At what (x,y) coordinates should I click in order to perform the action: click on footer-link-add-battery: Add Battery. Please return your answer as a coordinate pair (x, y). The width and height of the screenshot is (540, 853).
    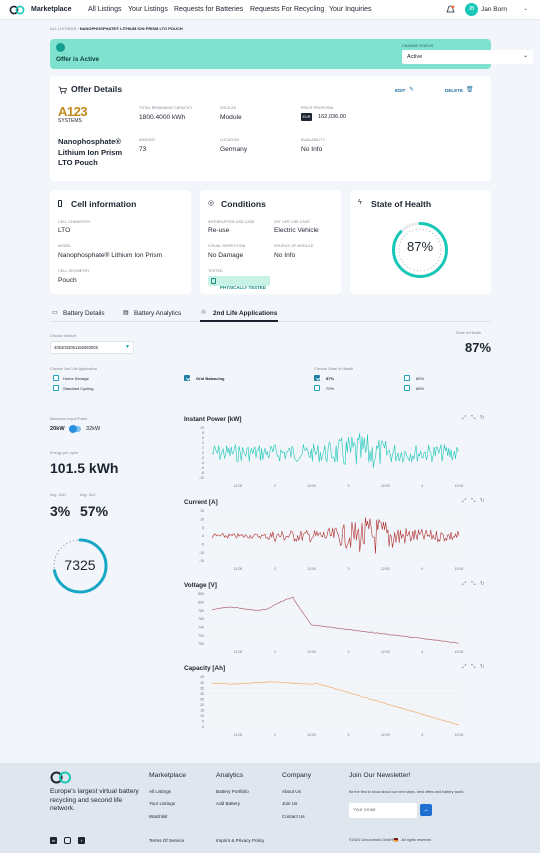
    Looking at the image, I should click on (228, 803).